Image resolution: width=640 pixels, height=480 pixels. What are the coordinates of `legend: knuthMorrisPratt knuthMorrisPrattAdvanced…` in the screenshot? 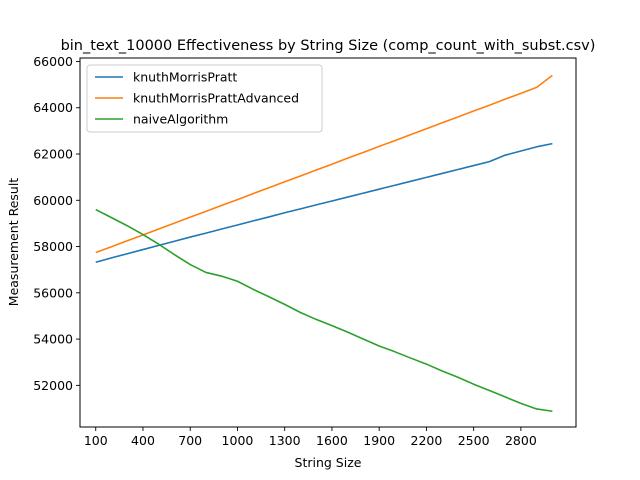 It's located at (204, 98).